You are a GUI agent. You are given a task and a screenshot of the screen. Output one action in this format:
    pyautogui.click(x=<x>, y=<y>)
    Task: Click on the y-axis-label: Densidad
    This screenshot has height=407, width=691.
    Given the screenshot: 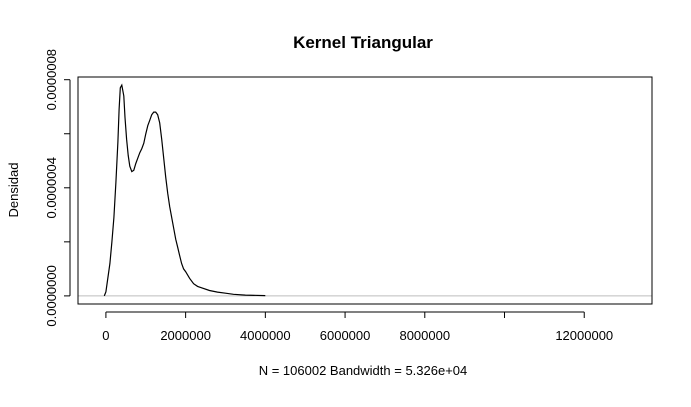 What is the action you would take?
    pyautogui.click(x=13, y=190)
    